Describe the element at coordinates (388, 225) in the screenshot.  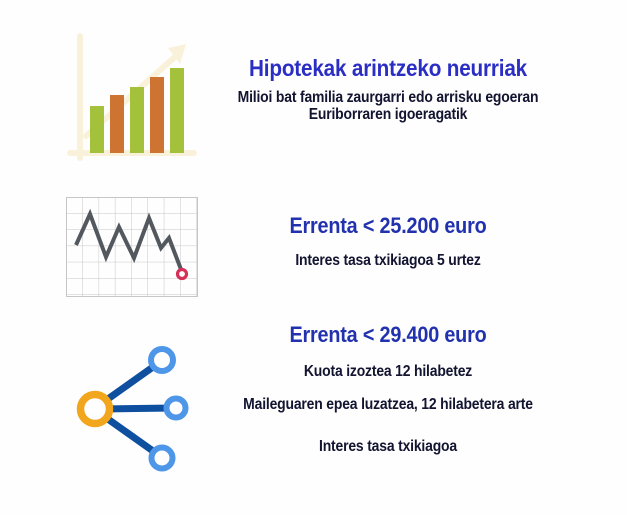
I see `section-title-errenta-25200: Errenta < 25.200 euro` at that location.